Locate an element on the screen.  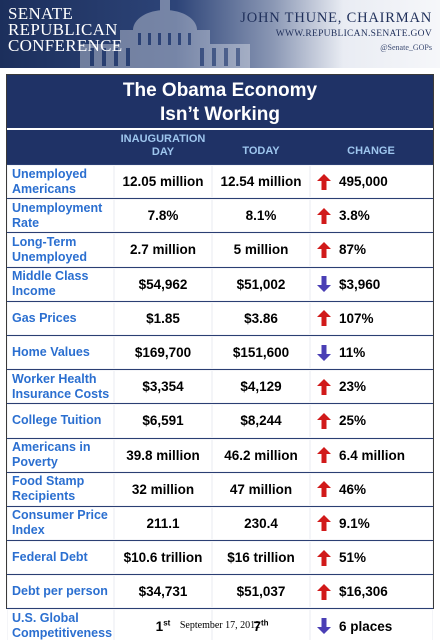
inauguration-value-cell: $34,731 is located at coordinates (163, 592).